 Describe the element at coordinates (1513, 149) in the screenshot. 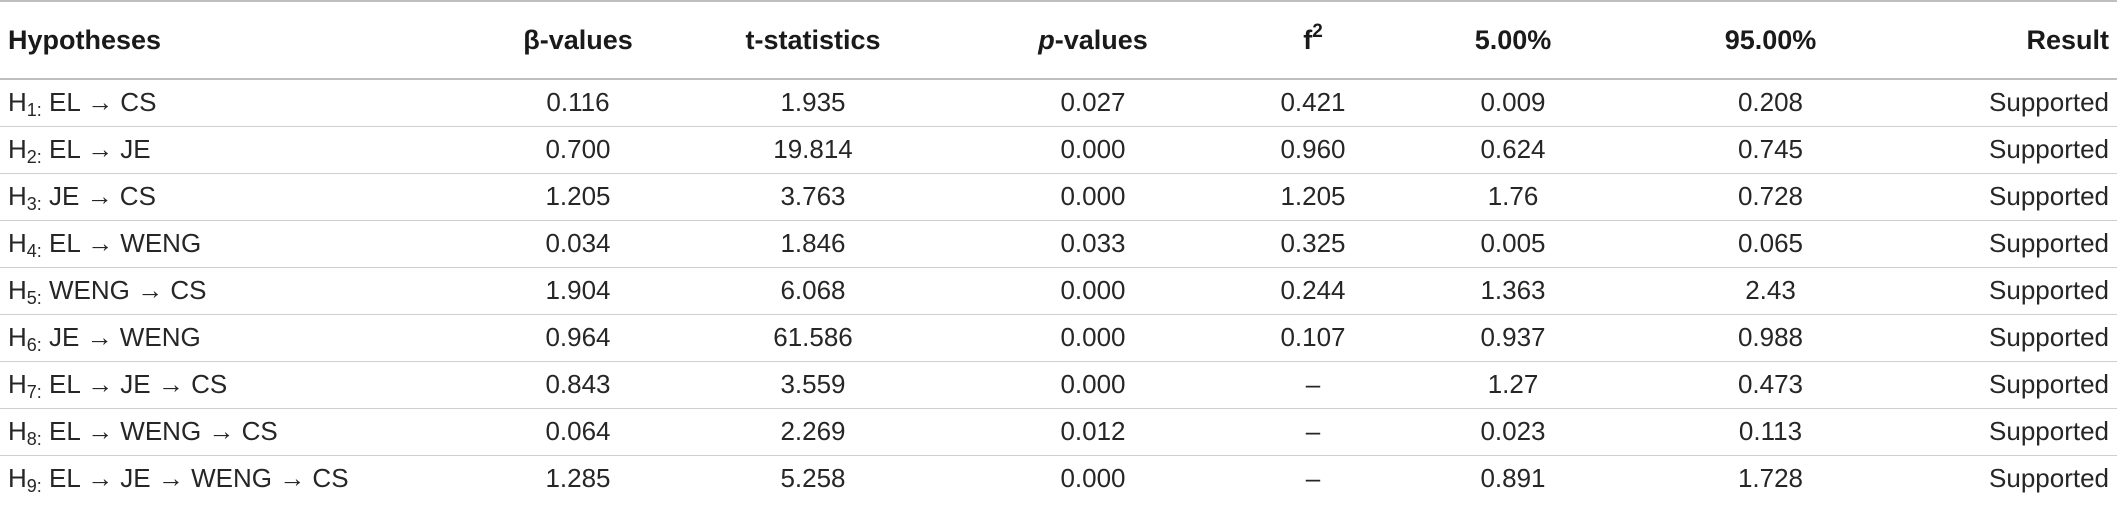

I see `cell-ci-lower: 0.624` at that location.